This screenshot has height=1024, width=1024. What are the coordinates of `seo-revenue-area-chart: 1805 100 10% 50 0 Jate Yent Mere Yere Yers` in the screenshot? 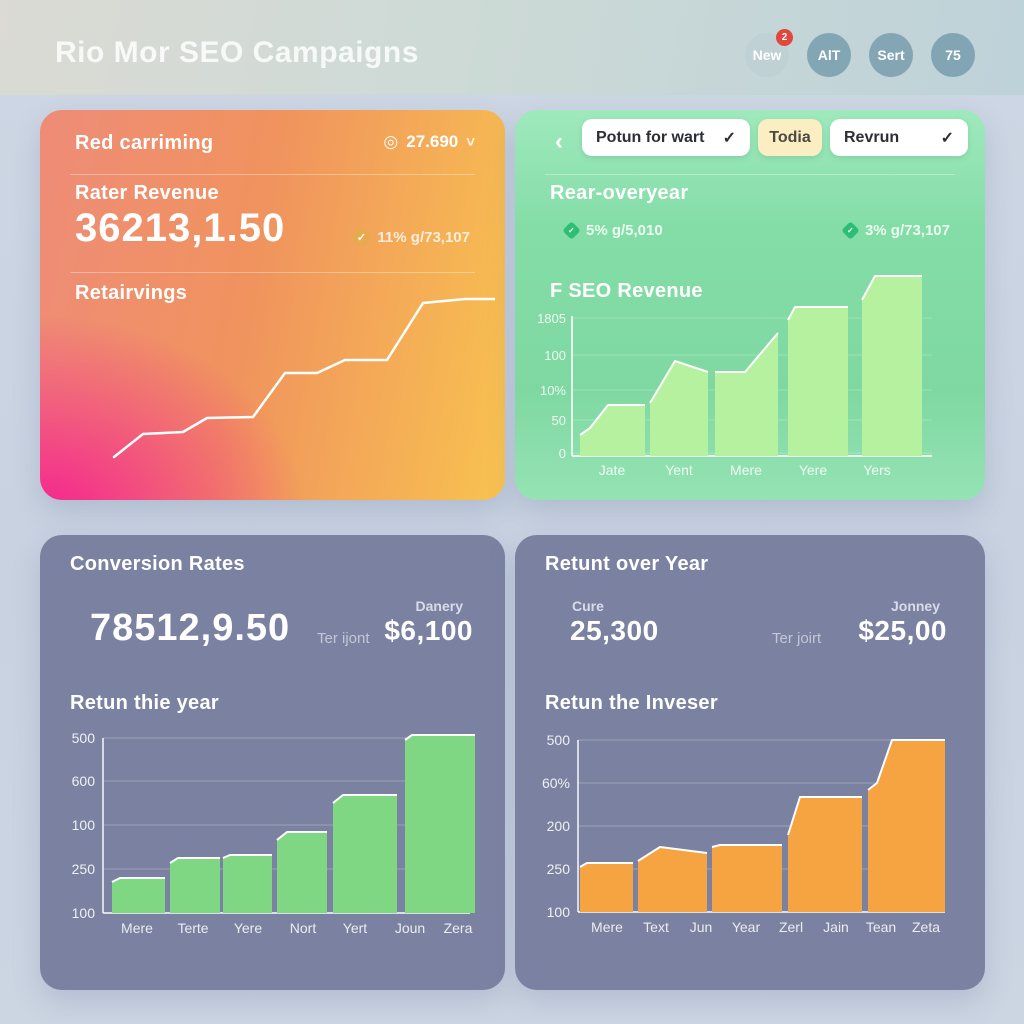 It's located at (734, 376).